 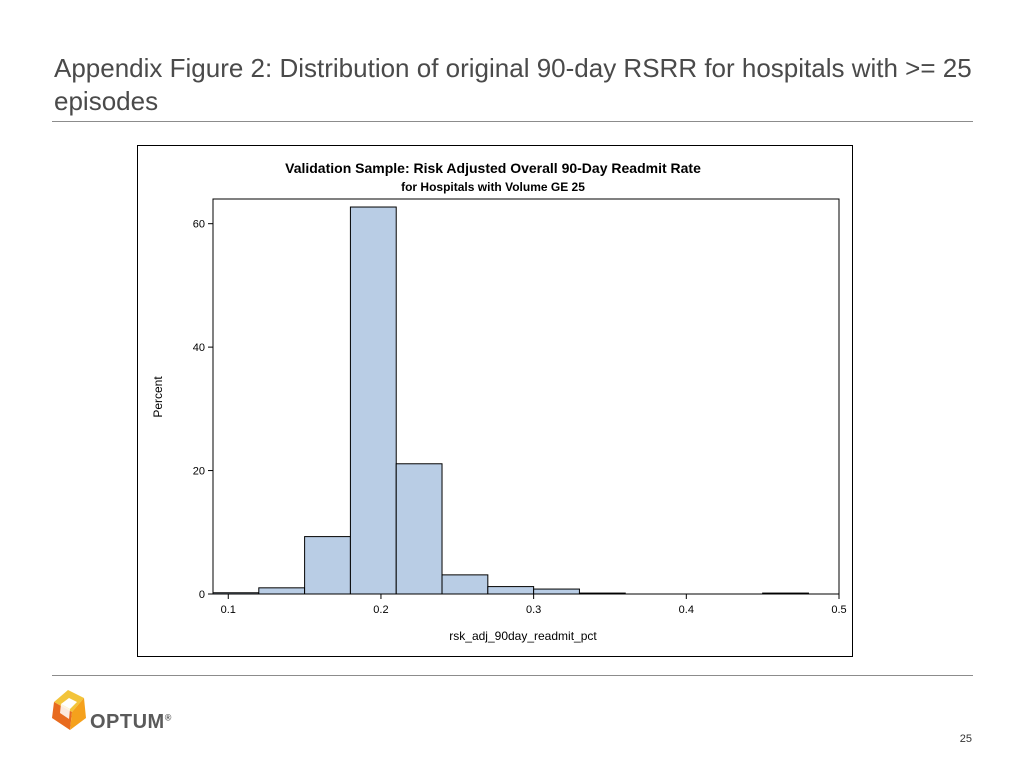 I want to click on chart-subtitle: for Hospitals with Volume GE 25, so click(x=493, y=187).